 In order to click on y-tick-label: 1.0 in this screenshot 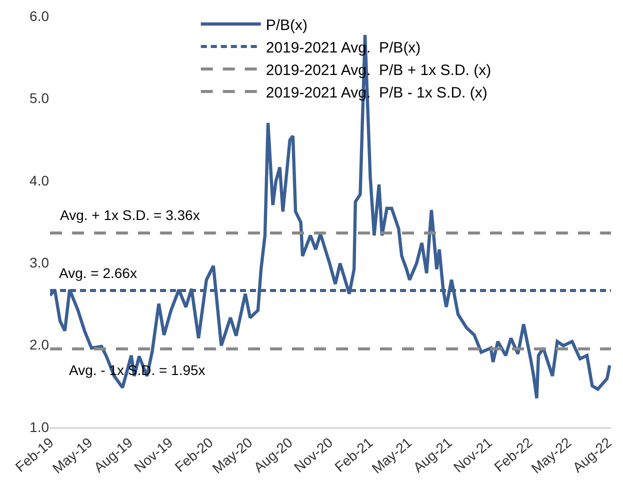, I will do `click(40, 426)`.